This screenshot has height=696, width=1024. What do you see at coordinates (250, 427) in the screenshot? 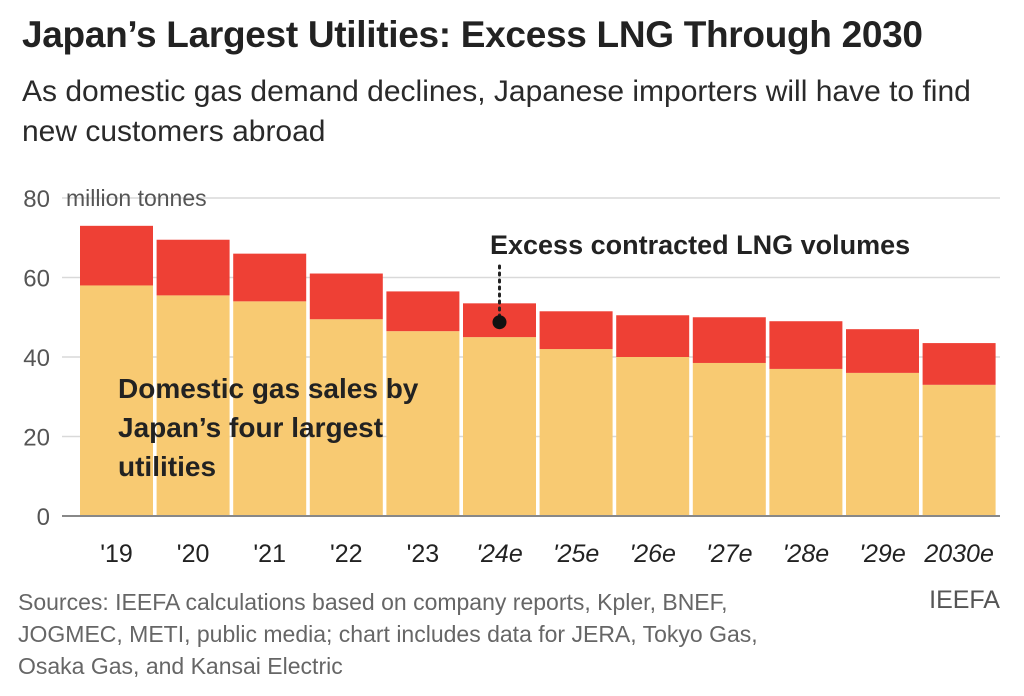
I see `annotation-domestic-line: Japan’s four largest` at bounding box center [250, 427].